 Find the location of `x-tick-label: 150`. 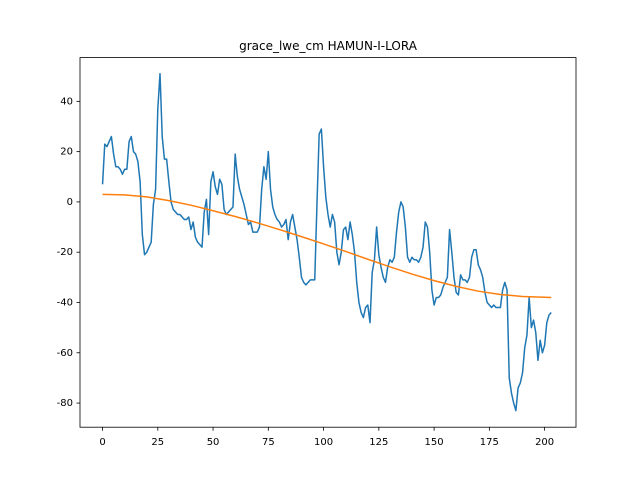

x-tick-label: 150 is located at coordinates (434, 442).